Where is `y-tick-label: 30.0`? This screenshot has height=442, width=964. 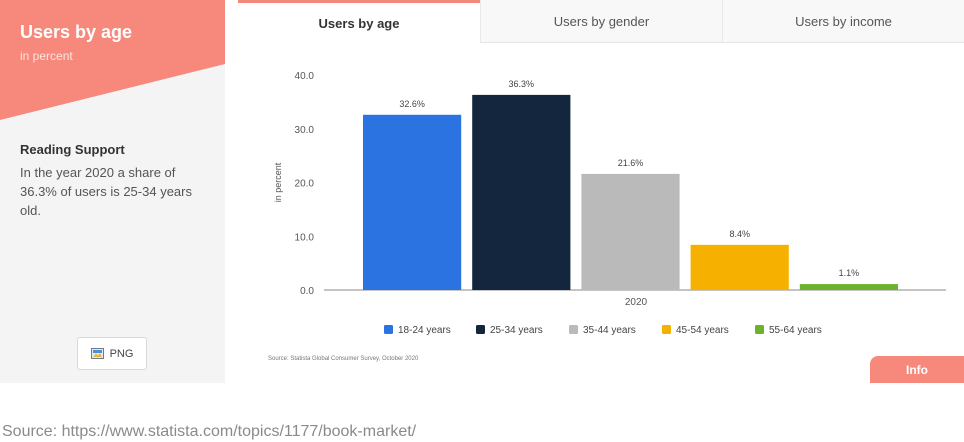 y-tick-label: 30.0 is located at coordinates (305, 130).